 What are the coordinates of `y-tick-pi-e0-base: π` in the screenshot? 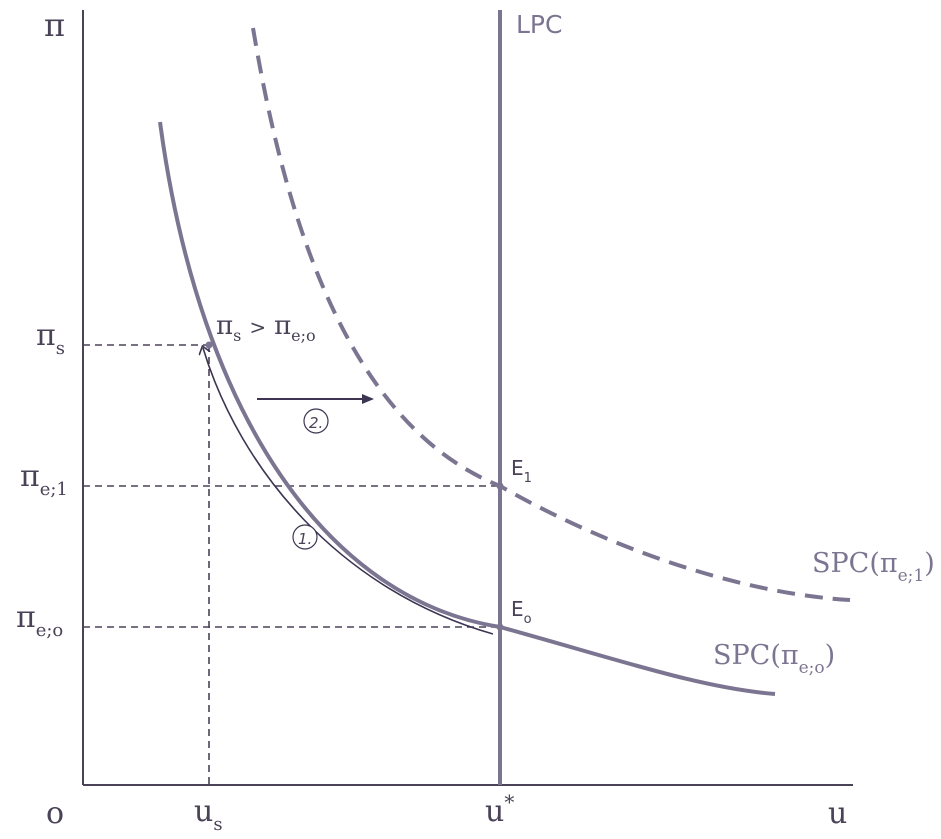 It's located at (26, 617).